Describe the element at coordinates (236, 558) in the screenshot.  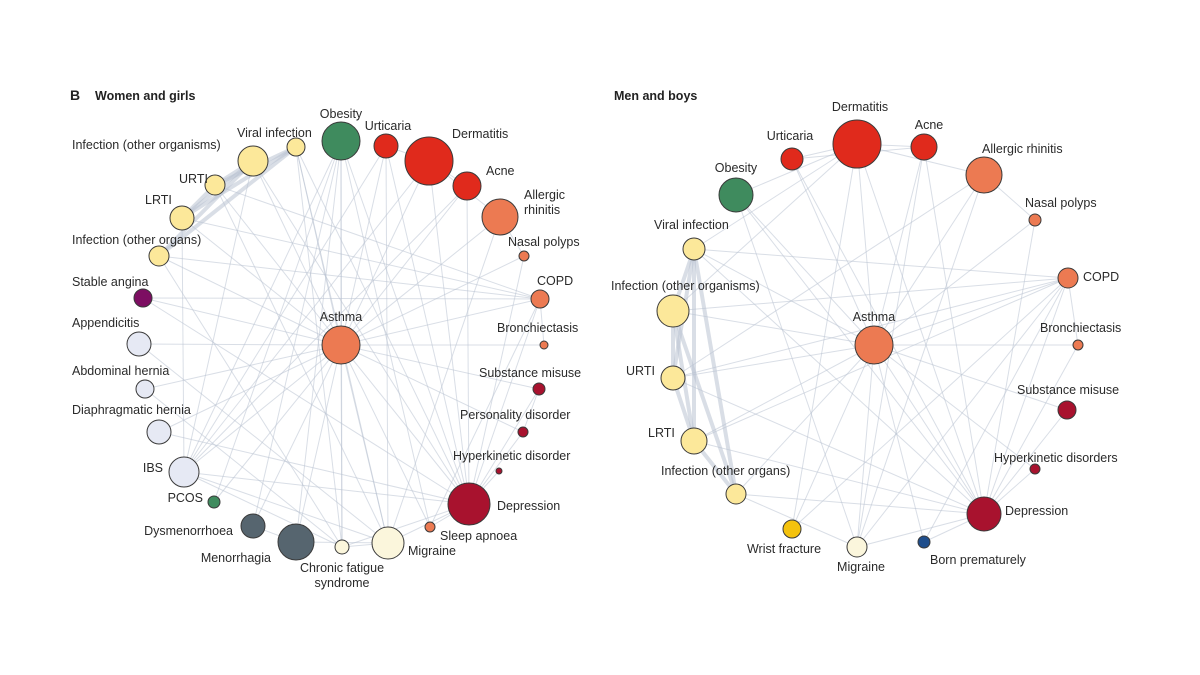
I see `node-label-line: Menorrhagia` at that location.